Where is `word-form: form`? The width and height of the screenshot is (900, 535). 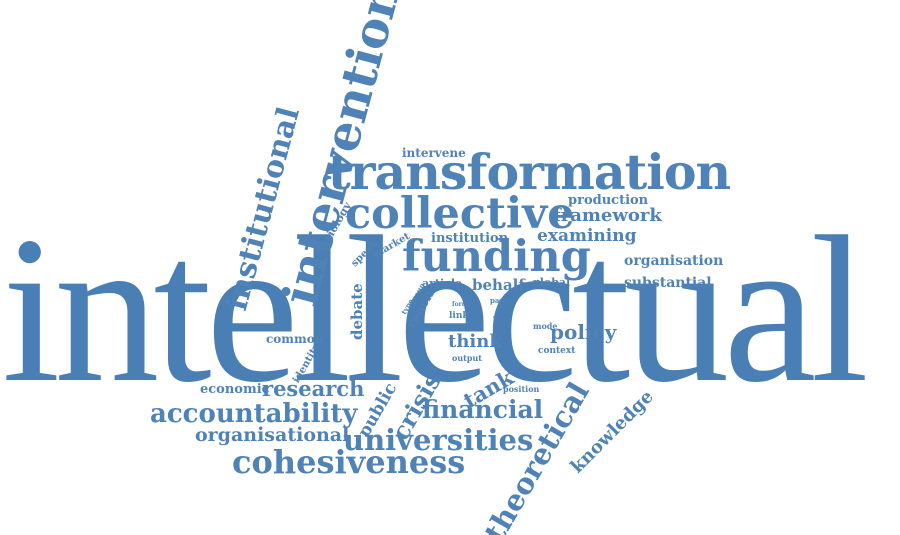 word-form: form is located at coordinates (460, 305).